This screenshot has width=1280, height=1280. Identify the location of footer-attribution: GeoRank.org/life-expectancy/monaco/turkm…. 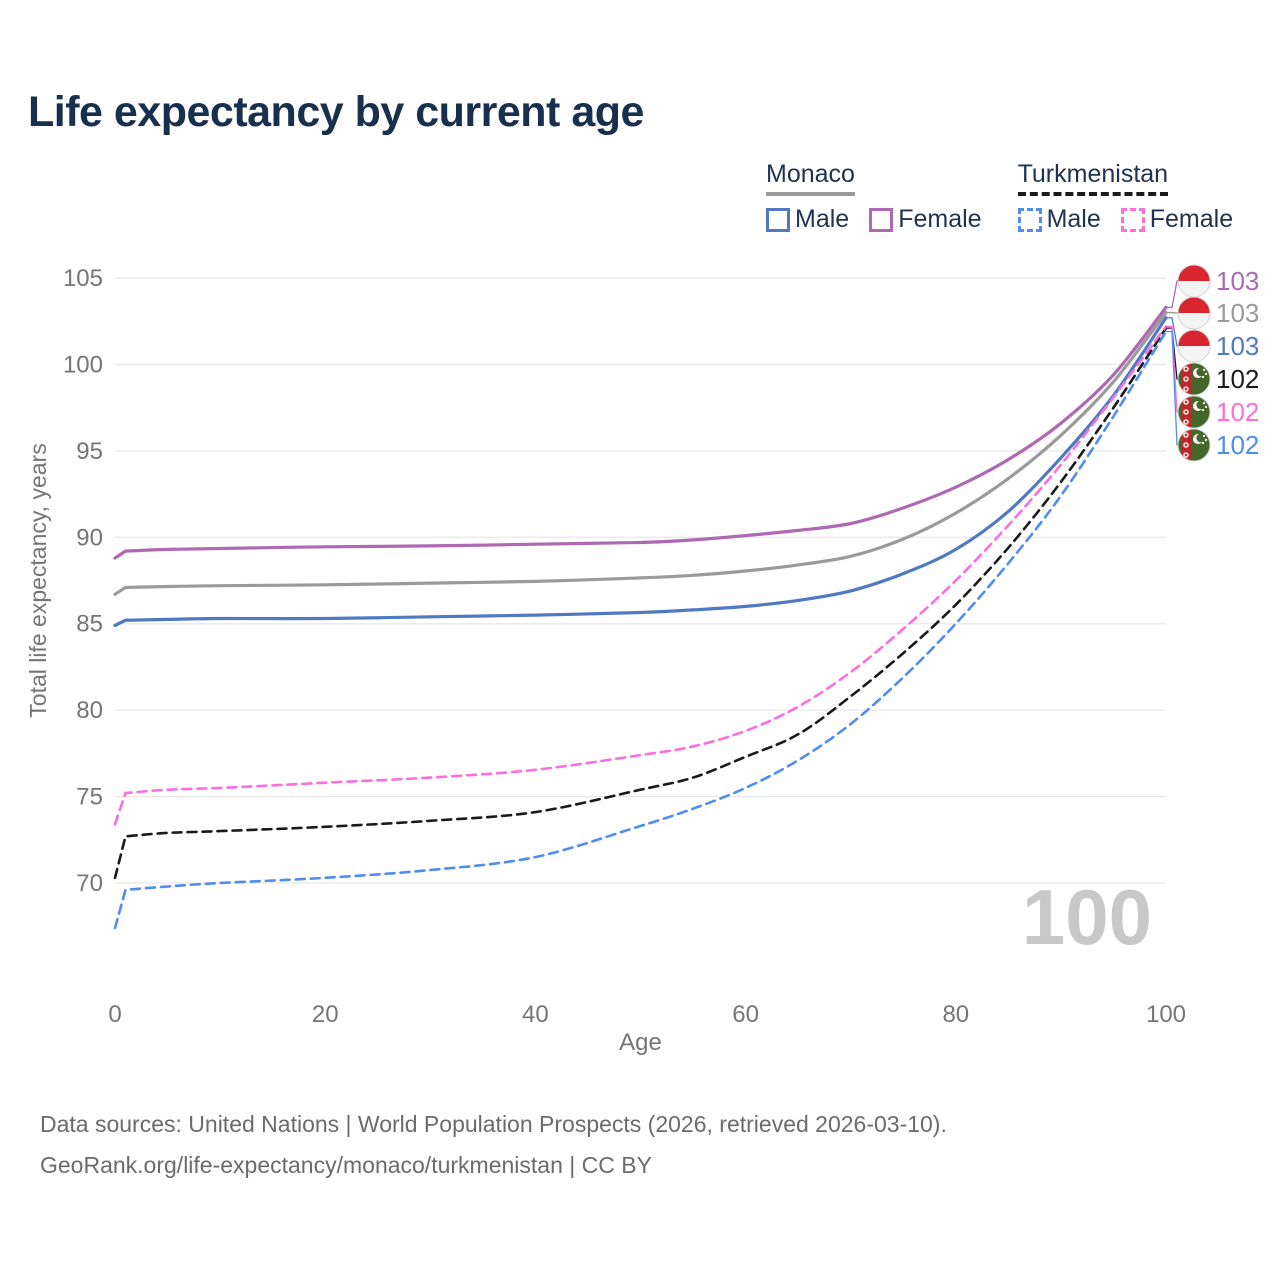
(346, 1165).